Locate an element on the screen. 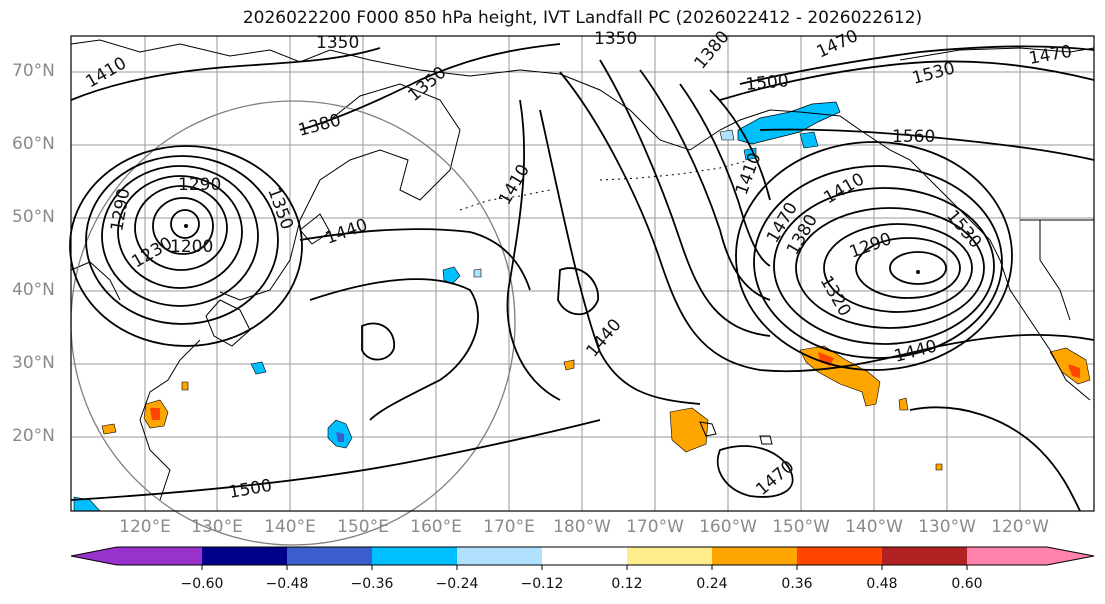 The height and width of the screenshot is (604, 1105). colorbar-tick-label: −0.12 is located at coordinates (542, 584).